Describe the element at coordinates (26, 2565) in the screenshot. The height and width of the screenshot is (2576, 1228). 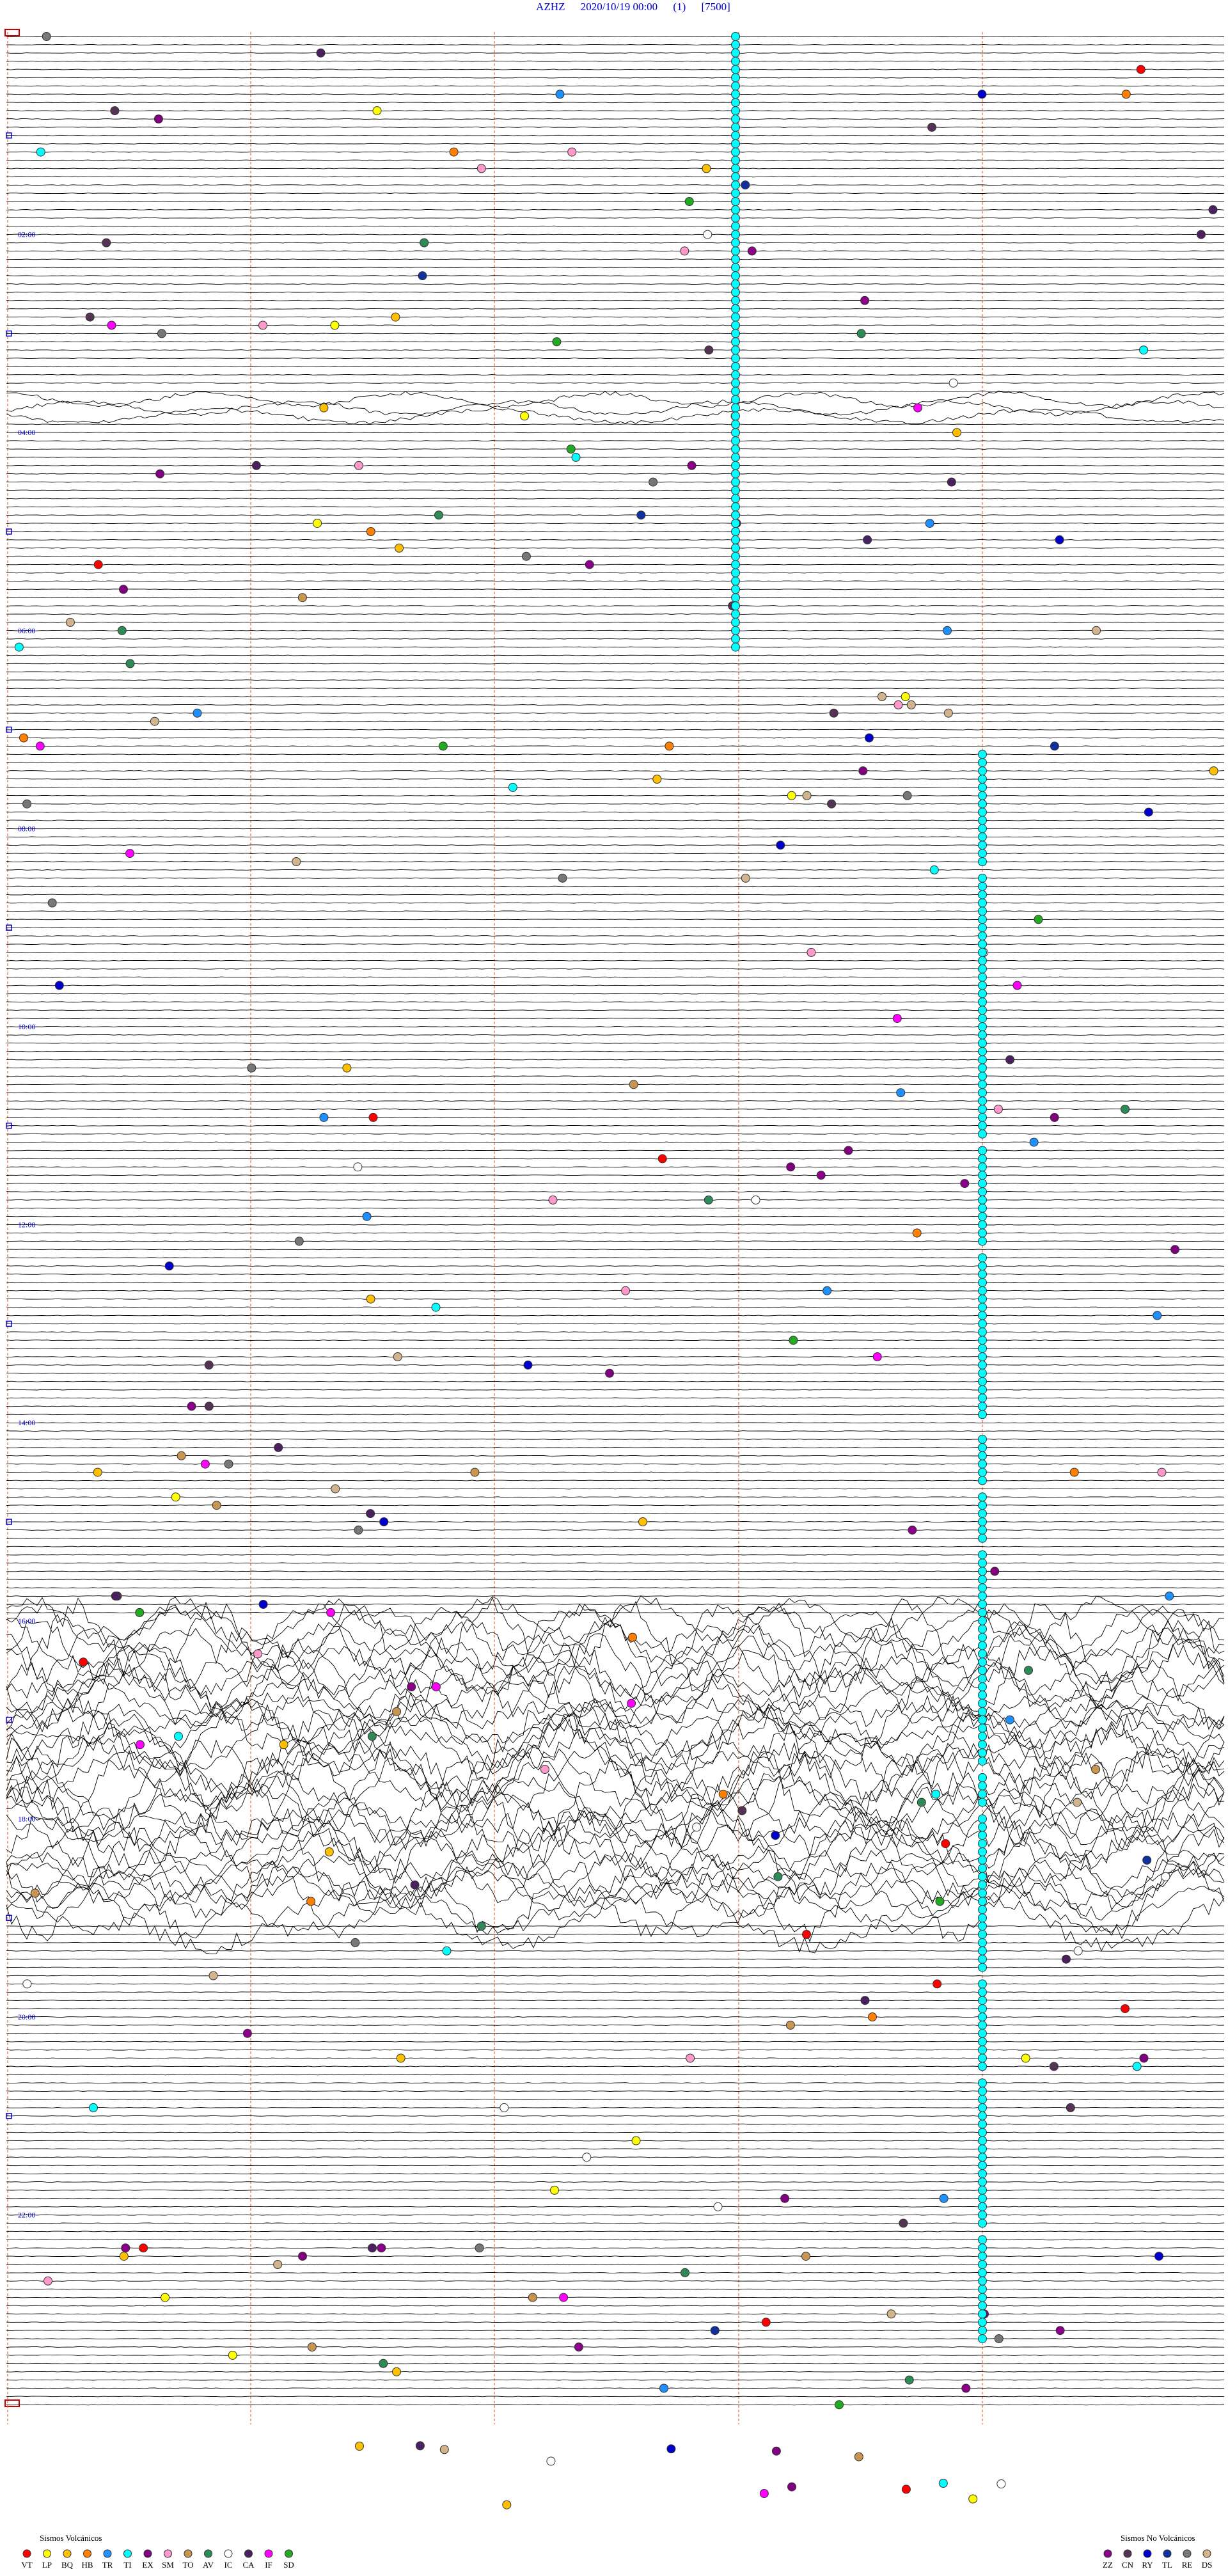
I see `legend-label: VT` at that location.